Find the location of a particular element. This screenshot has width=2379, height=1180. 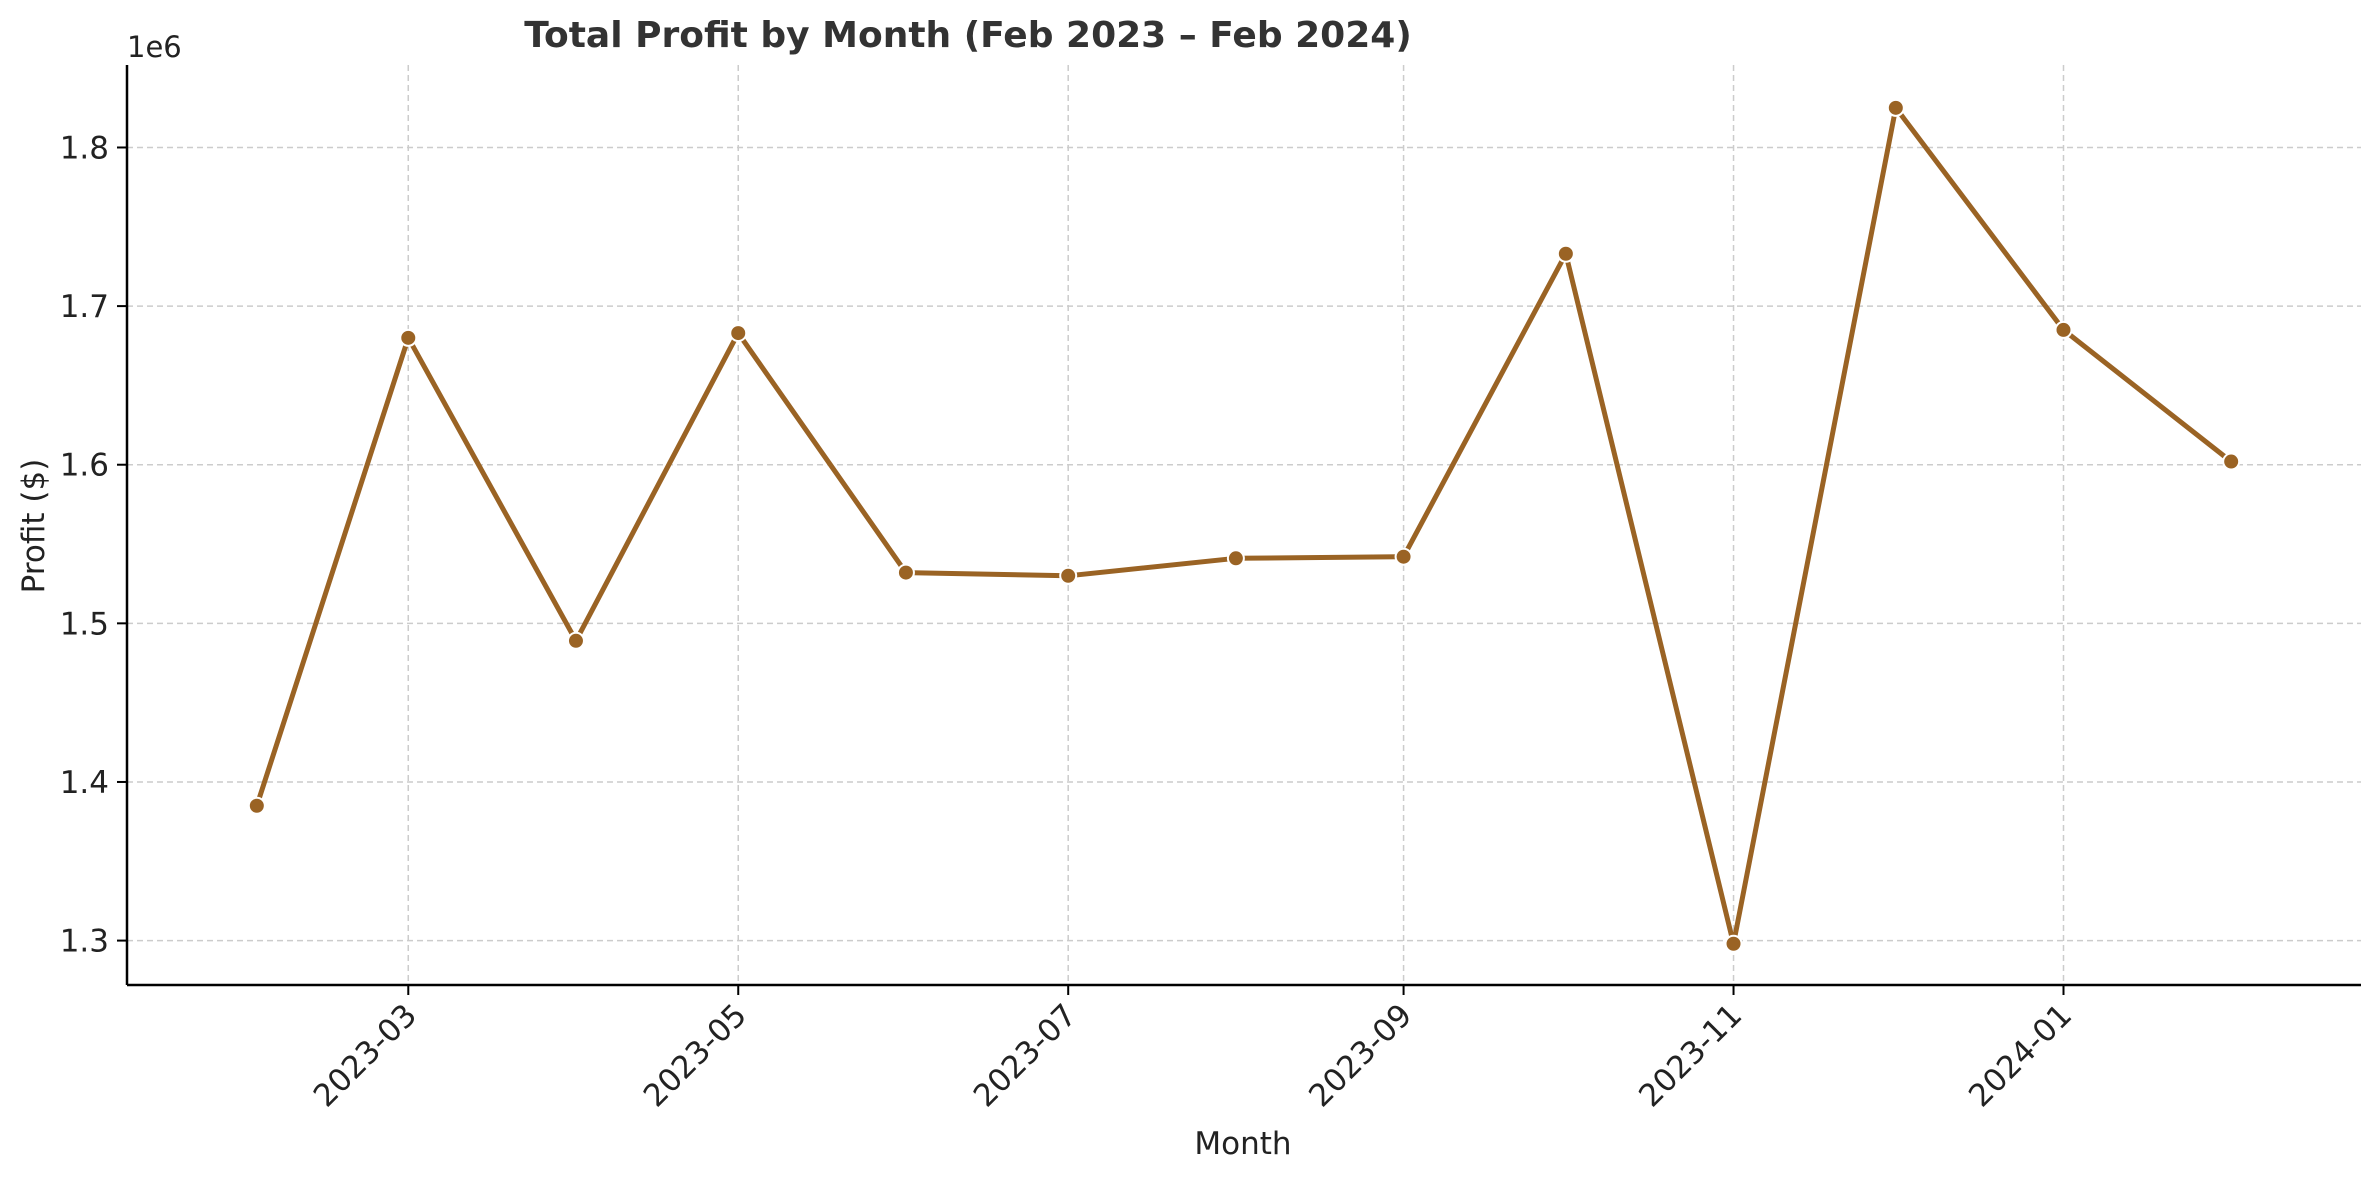

y-axis-offset-label: 1e6 is located at coordinates (154, 47).